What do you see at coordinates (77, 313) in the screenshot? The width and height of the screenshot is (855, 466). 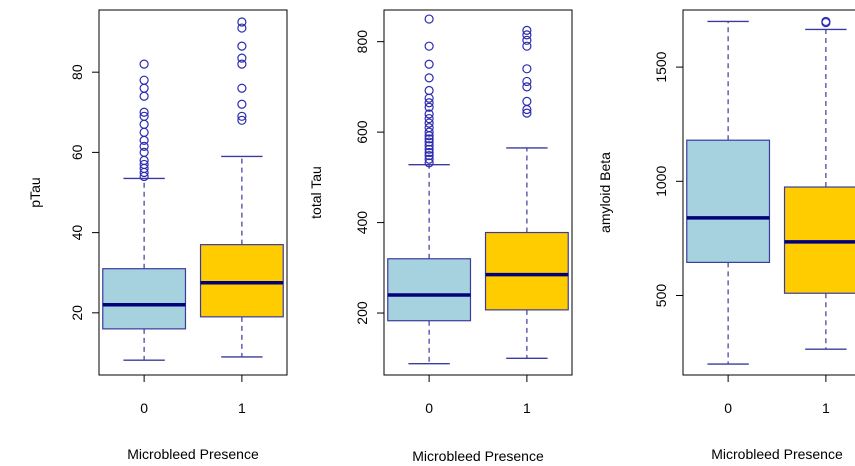 I see `y-tick-label: 20` at bounding box center [77, 313].